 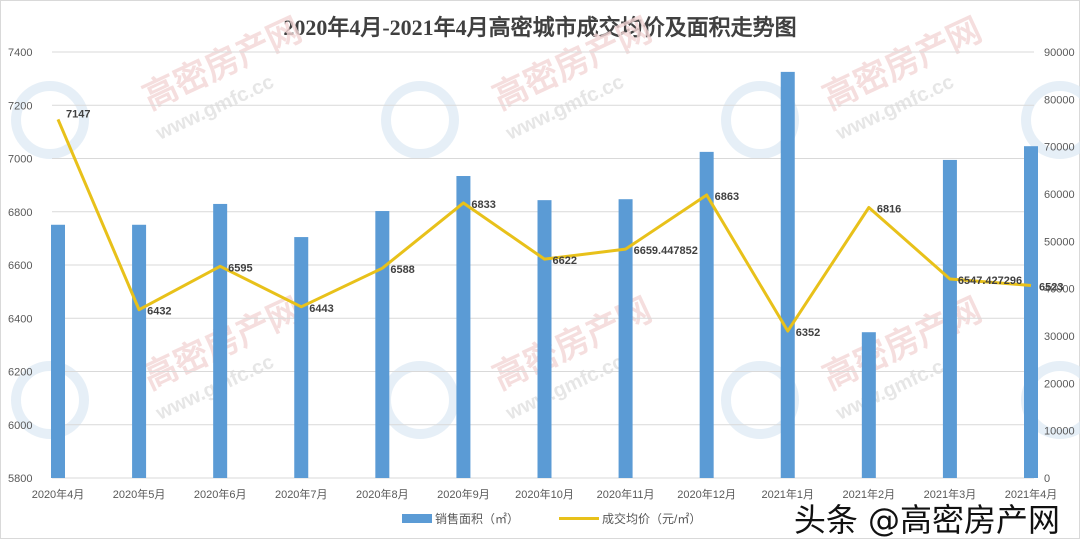 I want to click on left-axis-tick-label: 6600, so click(x=20, y=266).